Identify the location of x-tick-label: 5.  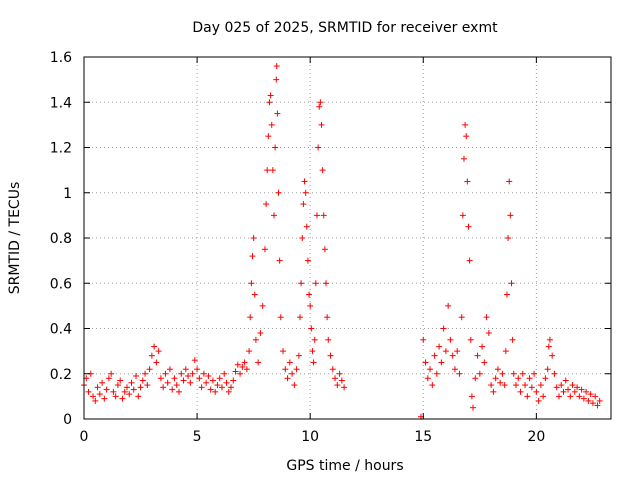
(197, 437).